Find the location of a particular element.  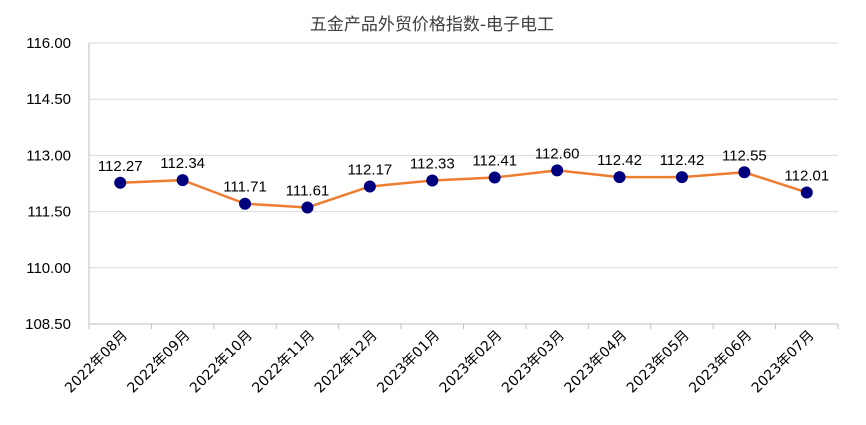

data-label: 111.61 is located at coordinates (308, 190).